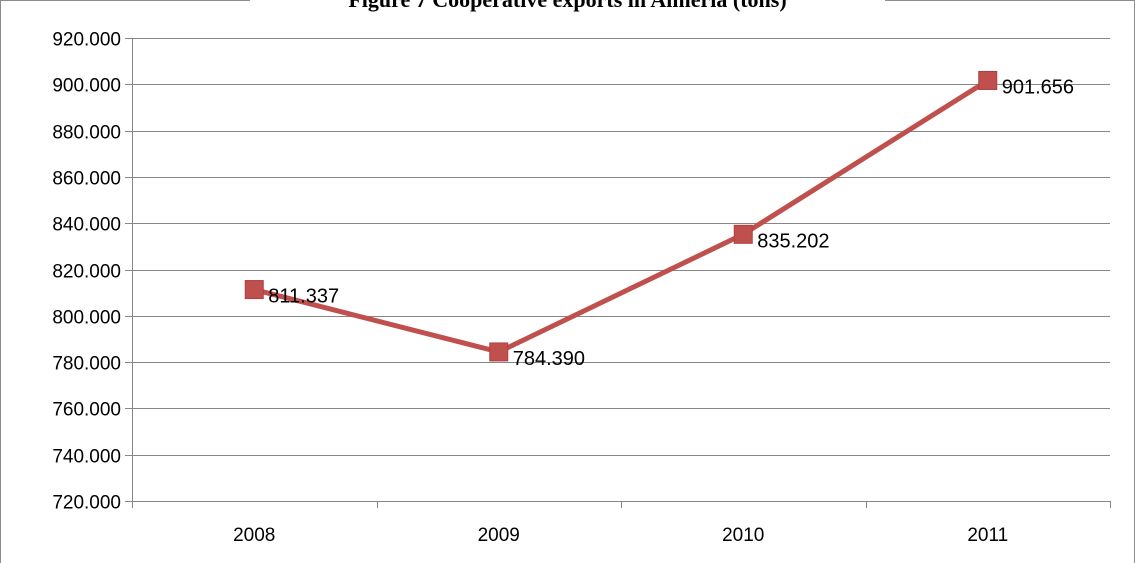  Describe the element at coordinates (86, 503) in the screenshot. I see `y-tick-label: 720.000` at that location.